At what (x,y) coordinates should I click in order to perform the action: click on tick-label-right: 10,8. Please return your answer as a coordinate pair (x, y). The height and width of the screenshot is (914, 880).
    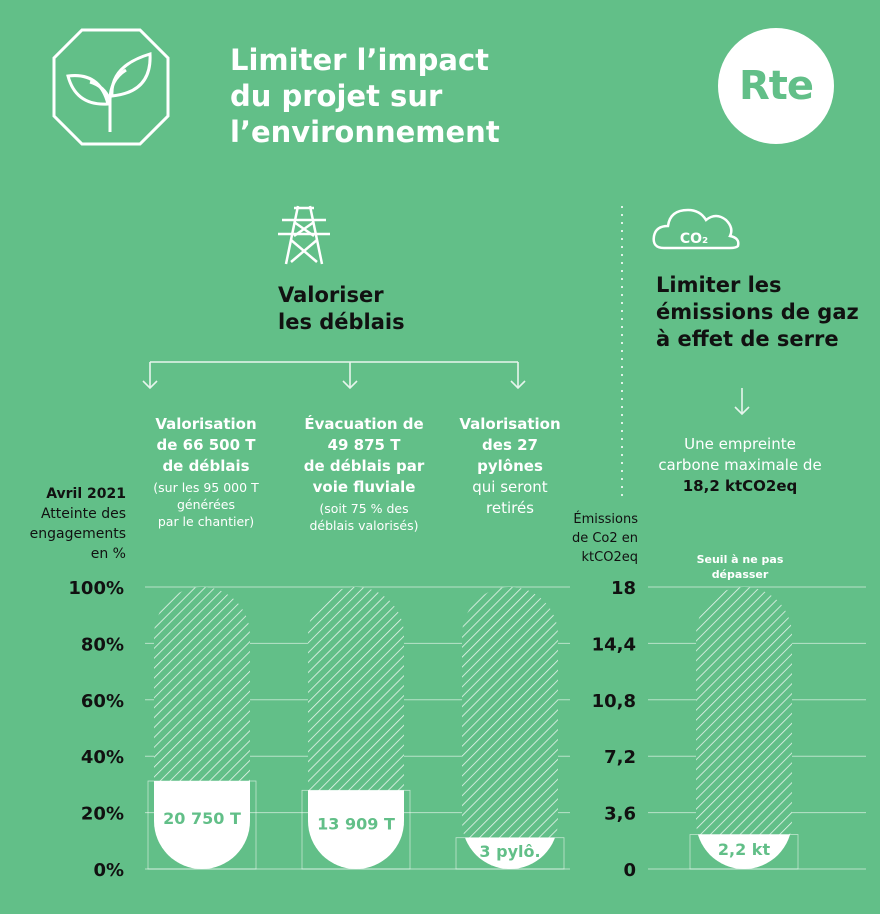
    Looking at the image, I should click on (614, 701).